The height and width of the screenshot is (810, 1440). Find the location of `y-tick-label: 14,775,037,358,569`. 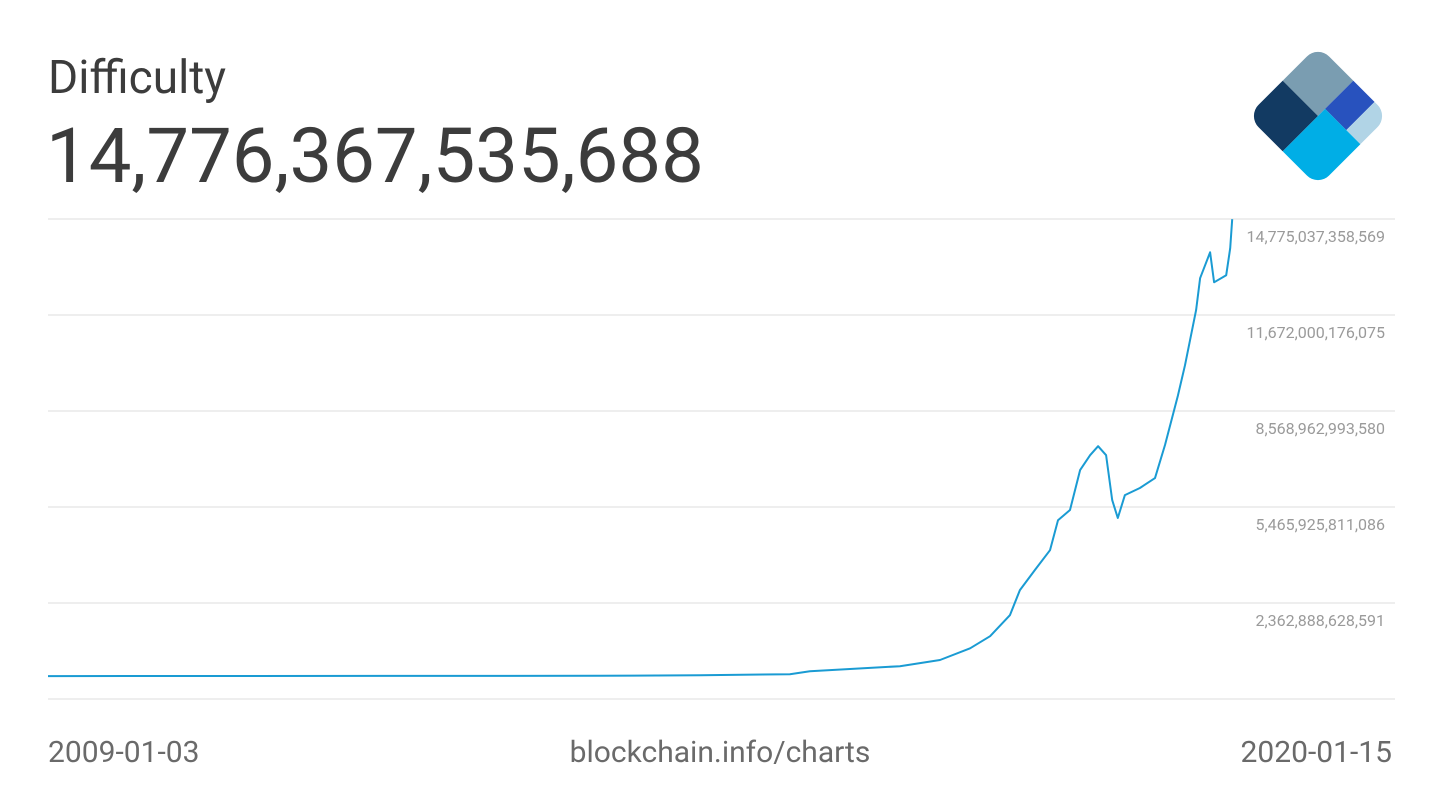

y-tick-label: 14,775,037,358,569 is located at coordinates (1316, 236).